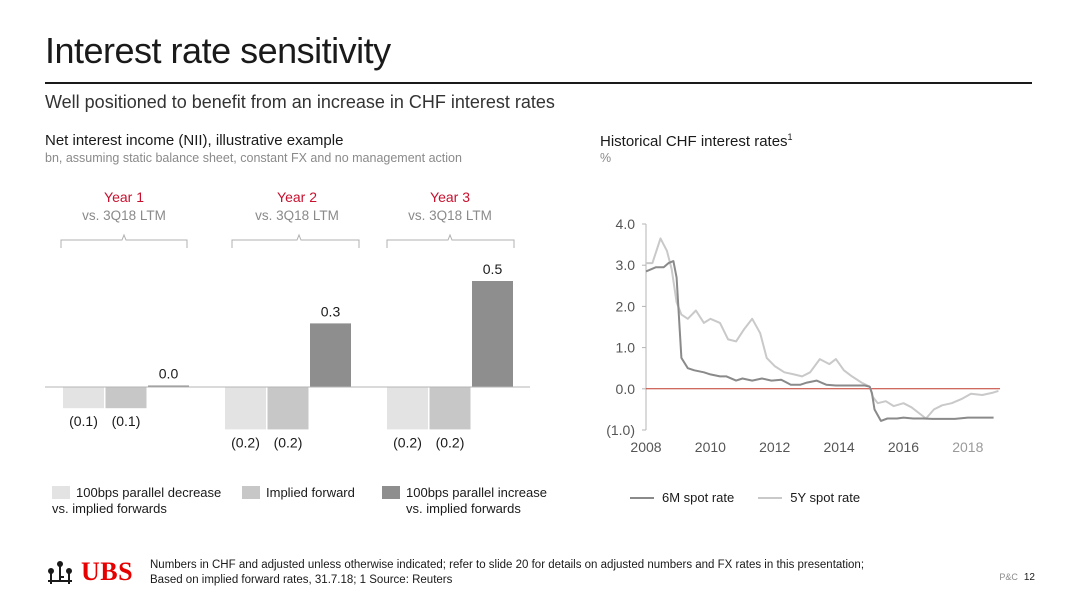 The width and height of the screenshot is (1080, 608). Describe the element at coordinates (407, 442) in the screenshot. I see `bar-label-decrease-3: (0.2)` at that location.